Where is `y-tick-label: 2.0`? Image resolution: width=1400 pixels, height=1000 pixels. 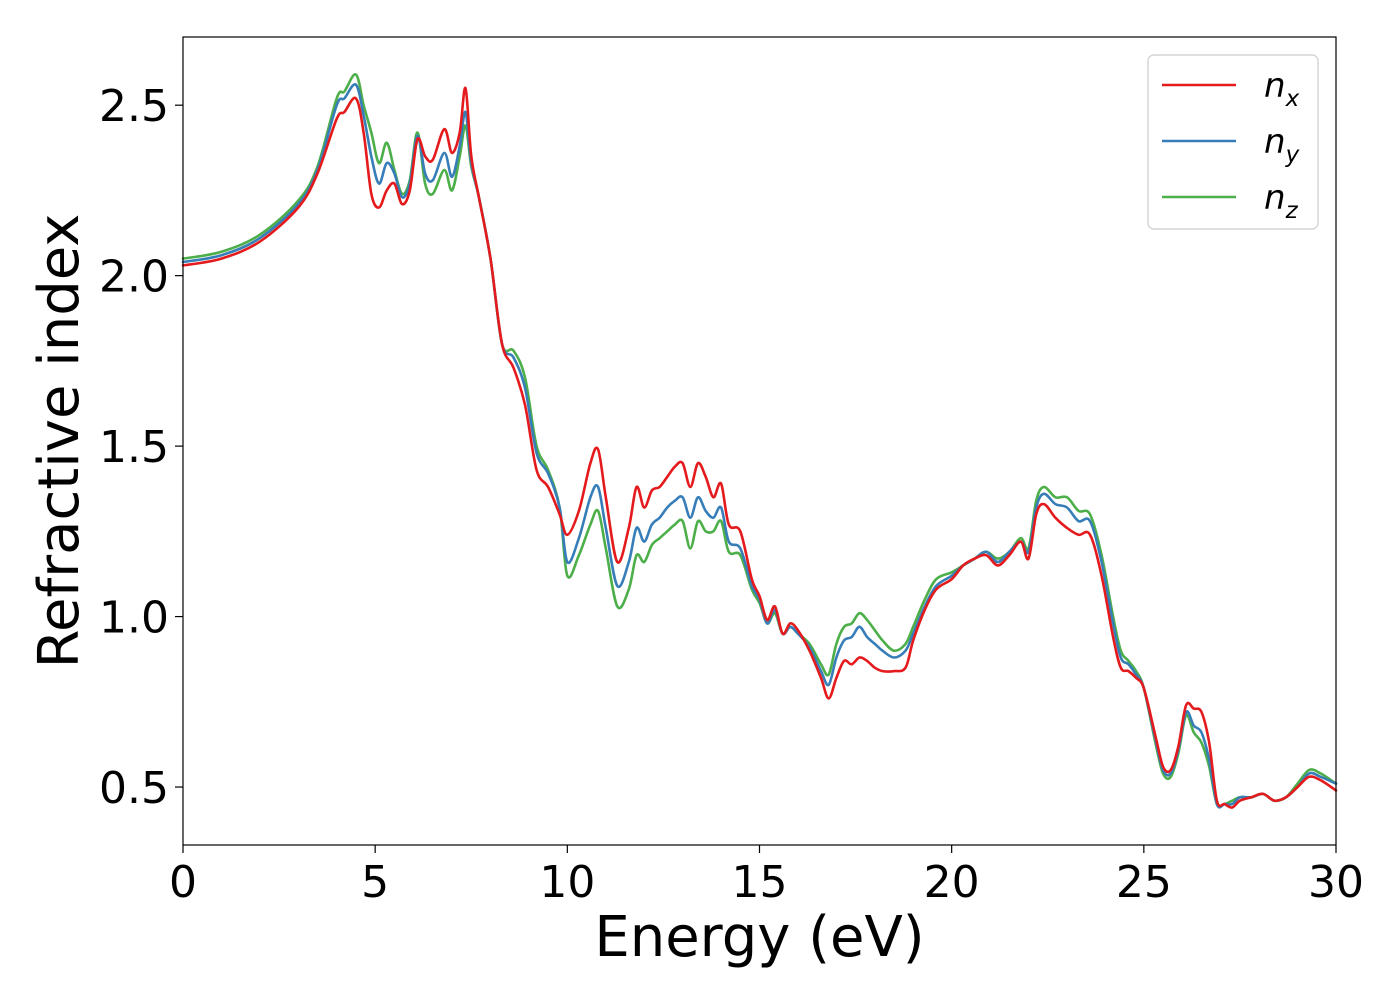 y-tick-label: 2.0 is located at coordinates (134, 277).